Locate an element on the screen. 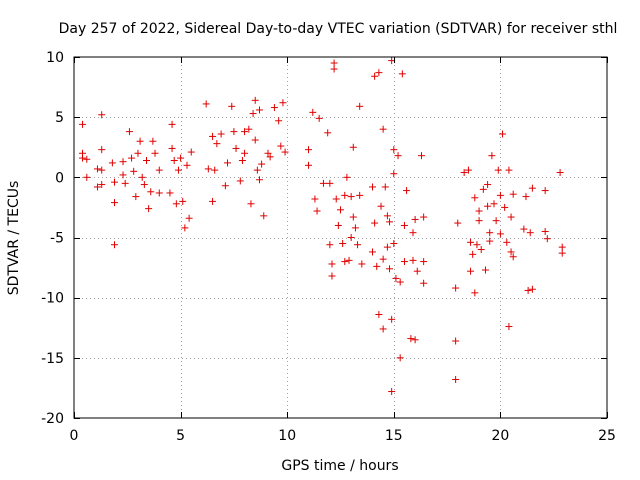  y-axis-label: SDTVAR / TECUs is located at coordinates (14, 238).